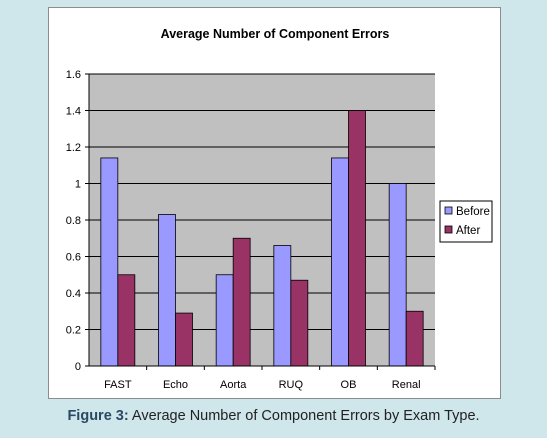 The image size is (547, 438). Describe the element at coordinates (73, 148) in the screenshot. I see `y-tick-label: 1.2` at that location.